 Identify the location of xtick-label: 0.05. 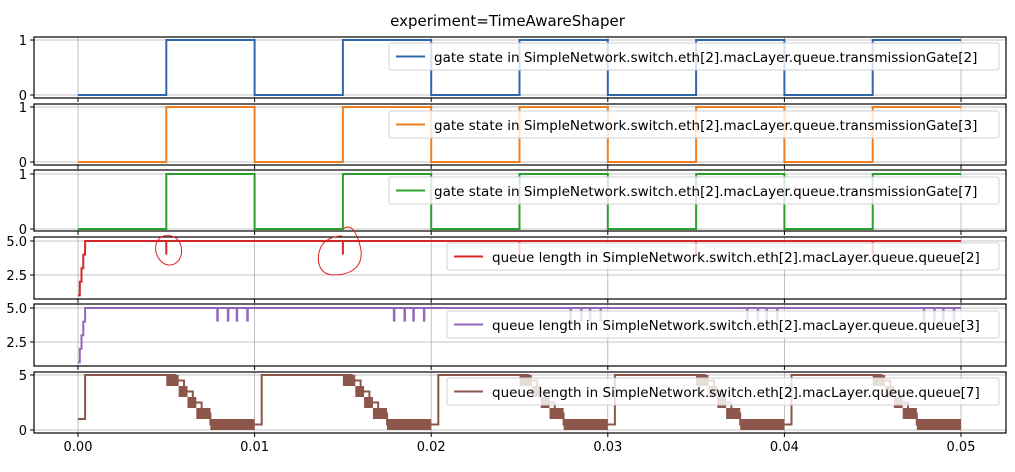
(961, 447).